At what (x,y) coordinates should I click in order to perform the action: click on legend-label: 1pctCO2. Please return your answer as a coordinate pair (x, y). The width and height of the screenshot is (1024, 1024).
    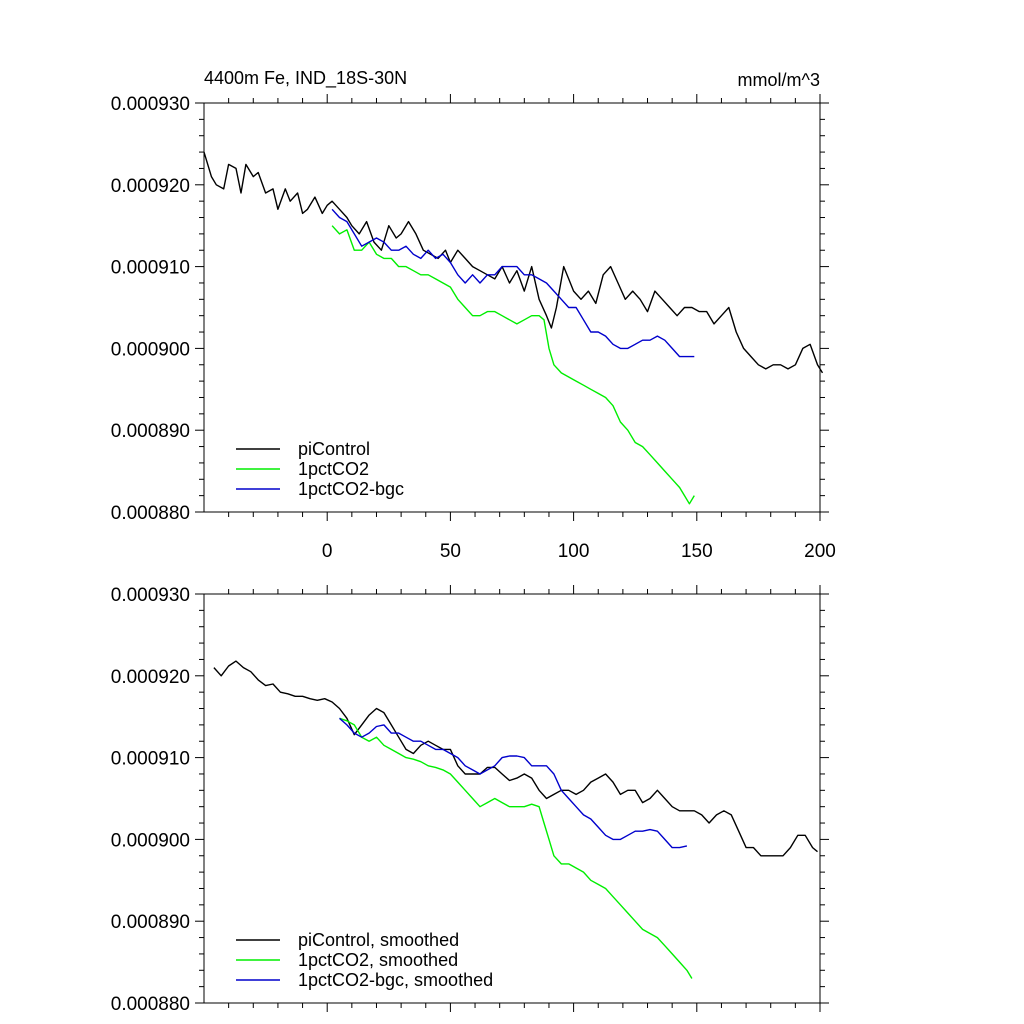
    Looking at the image, I should click on (333, 469).